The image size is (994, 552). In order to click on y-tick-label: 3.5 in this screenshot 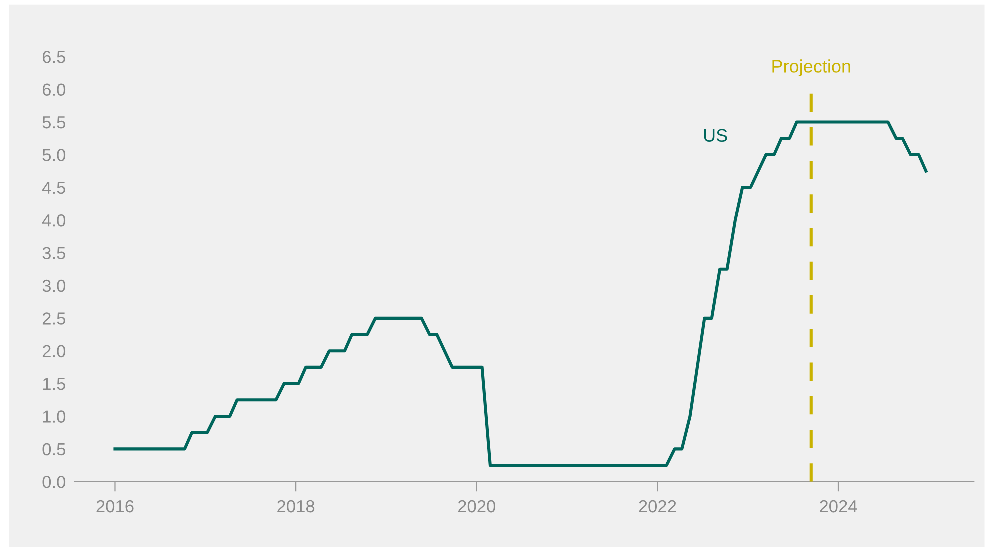, I will do `click(54, 253)`.